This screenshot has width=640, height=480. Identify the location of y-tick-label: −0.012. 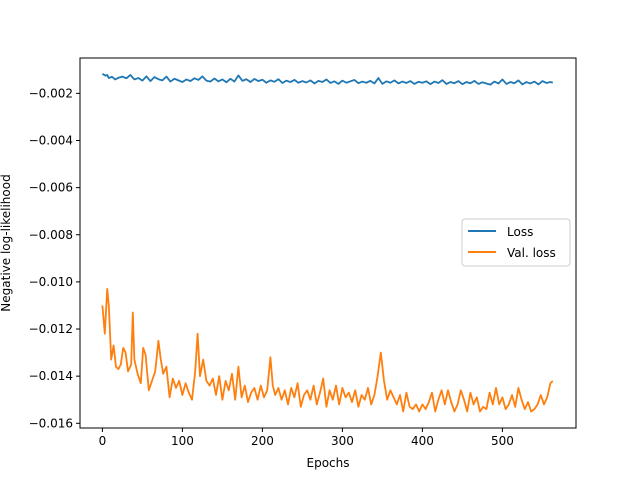
(51, 329).